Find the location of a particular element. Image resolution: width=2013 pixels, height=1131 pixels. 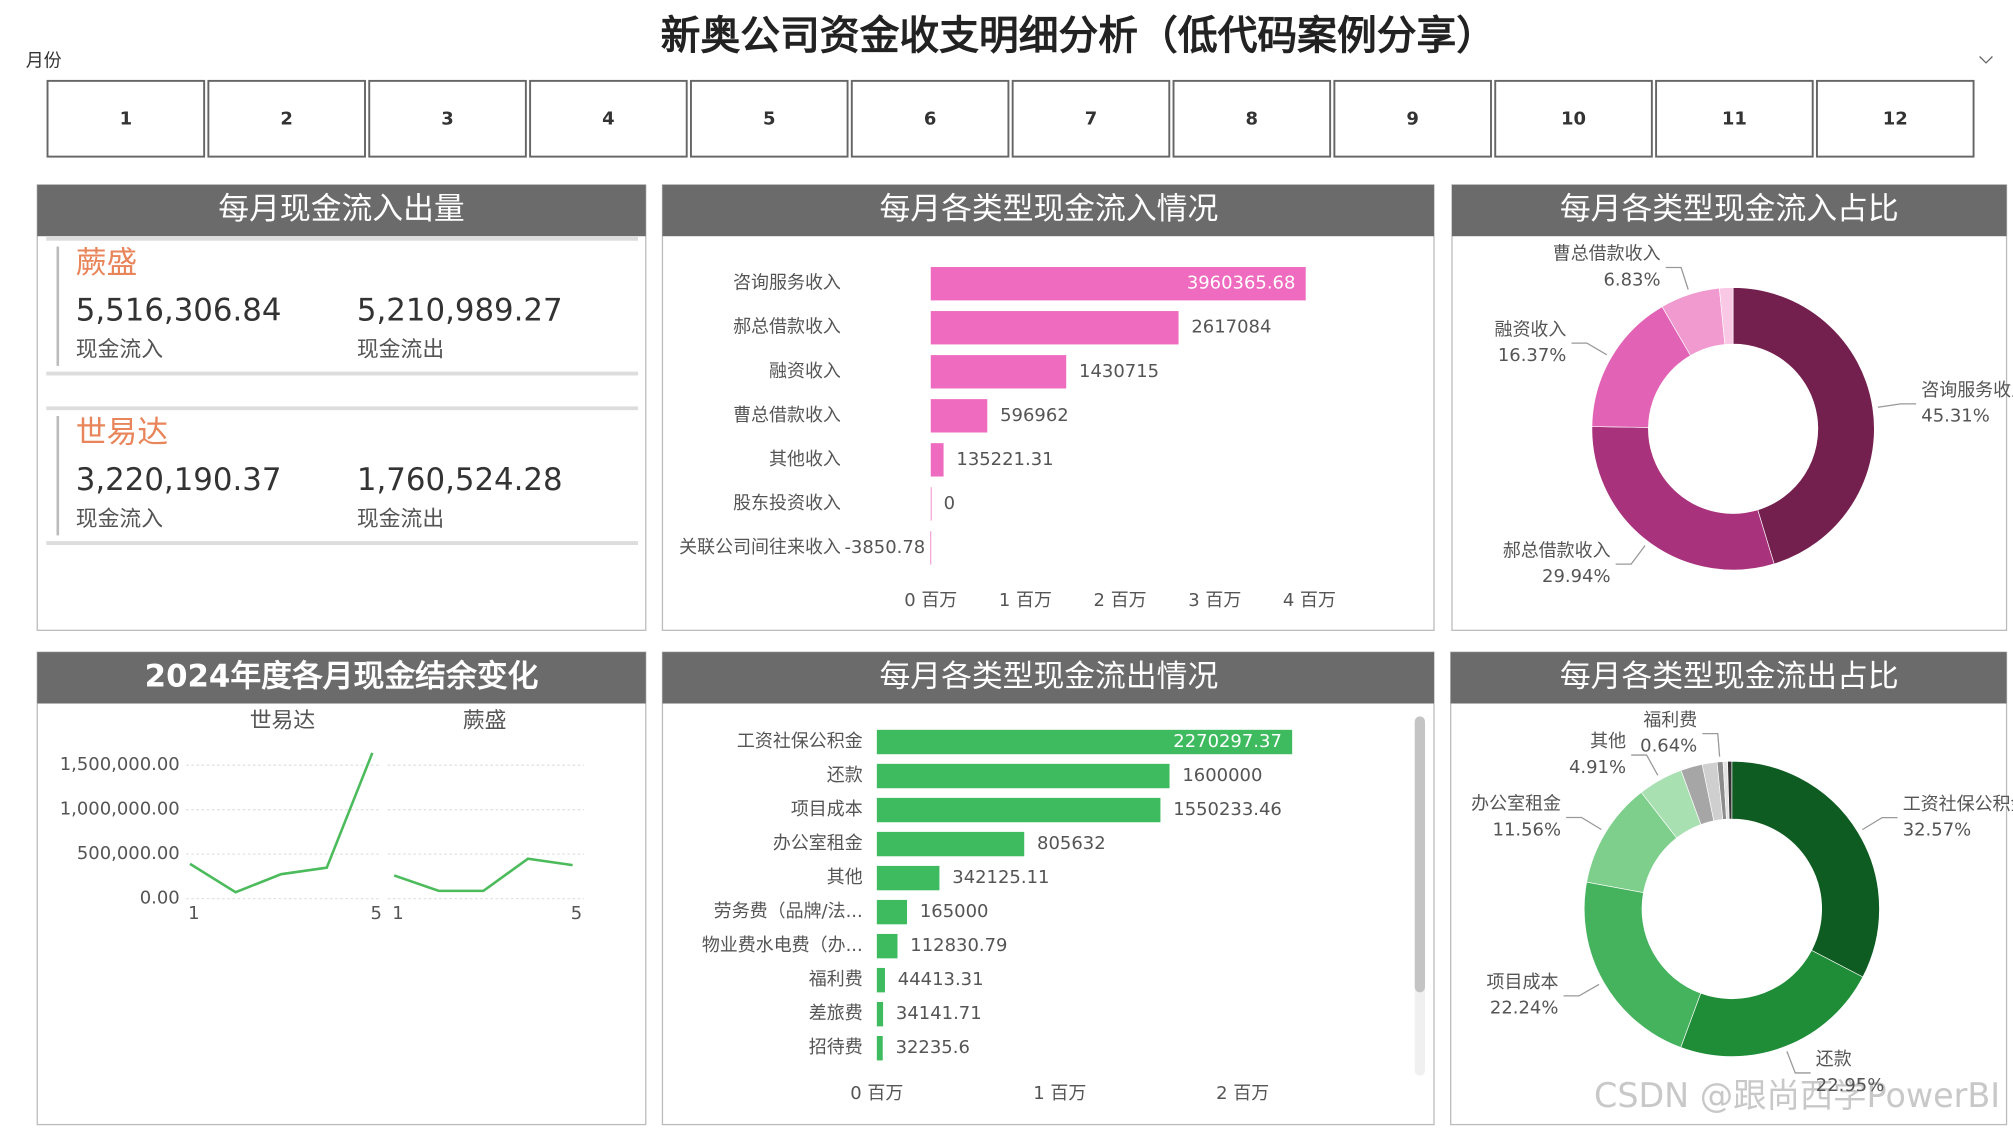

slice-category: 郝总借款收入 is located at coordinates (1557, 550).